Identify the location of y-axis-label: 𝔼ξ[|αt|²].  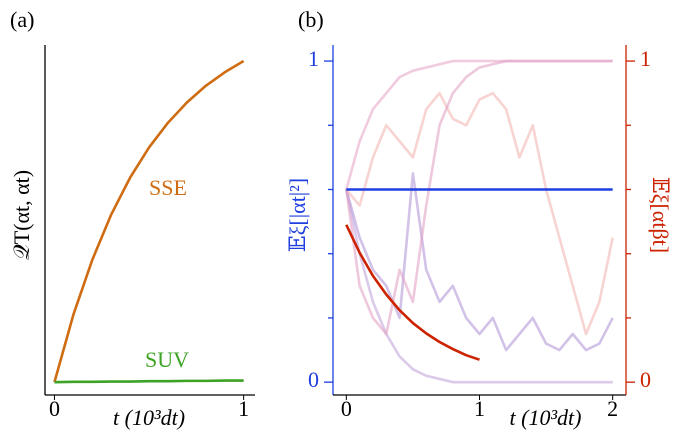
(297, 215).